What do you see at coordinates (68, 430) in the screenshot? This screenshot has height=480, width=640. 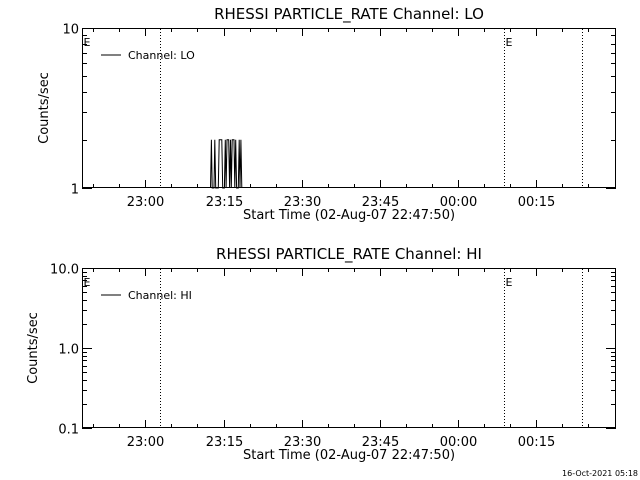 I see `y-tick-label: 0.1` at bounding box center [68, 430].